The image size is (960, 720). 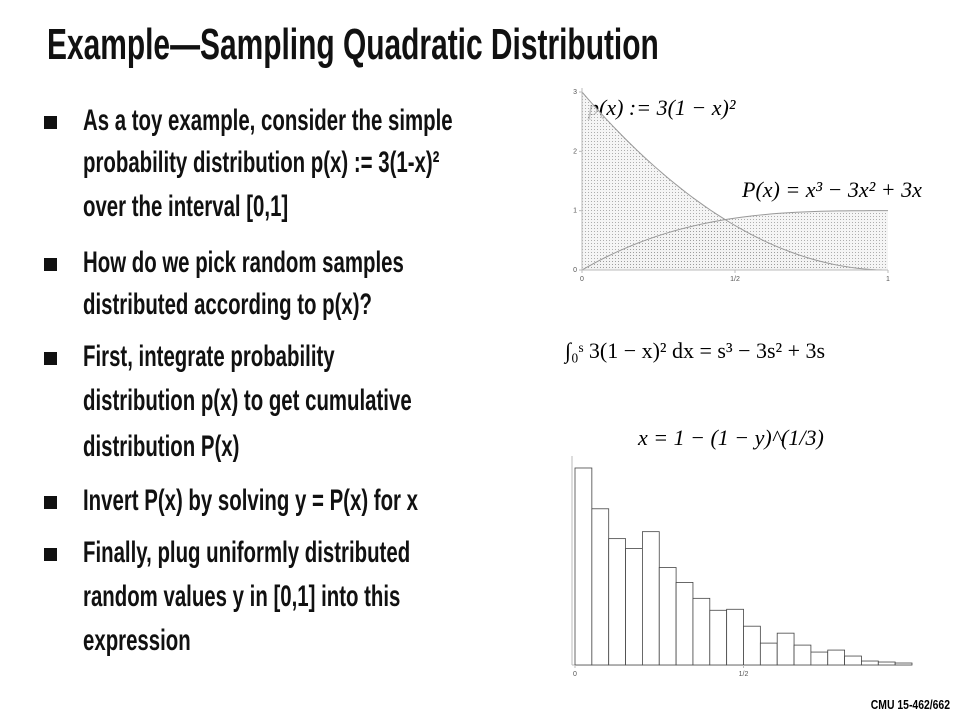 What do you see at coordinates (250, 500) in the screenshot?
I see `bullet-text: Invert P(x) by solving y = P(x) for x` at bounding box center [250, 500].